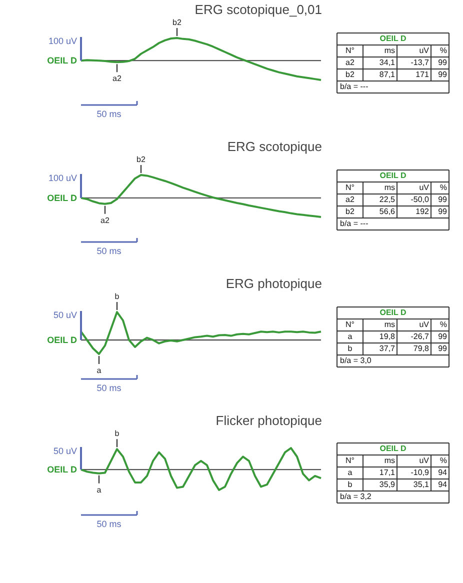 The width and height of the screenshot is (463, 583). Describe the element at coordinates (421, 484) in the screenshot. I see `text: 35,1` at that location.